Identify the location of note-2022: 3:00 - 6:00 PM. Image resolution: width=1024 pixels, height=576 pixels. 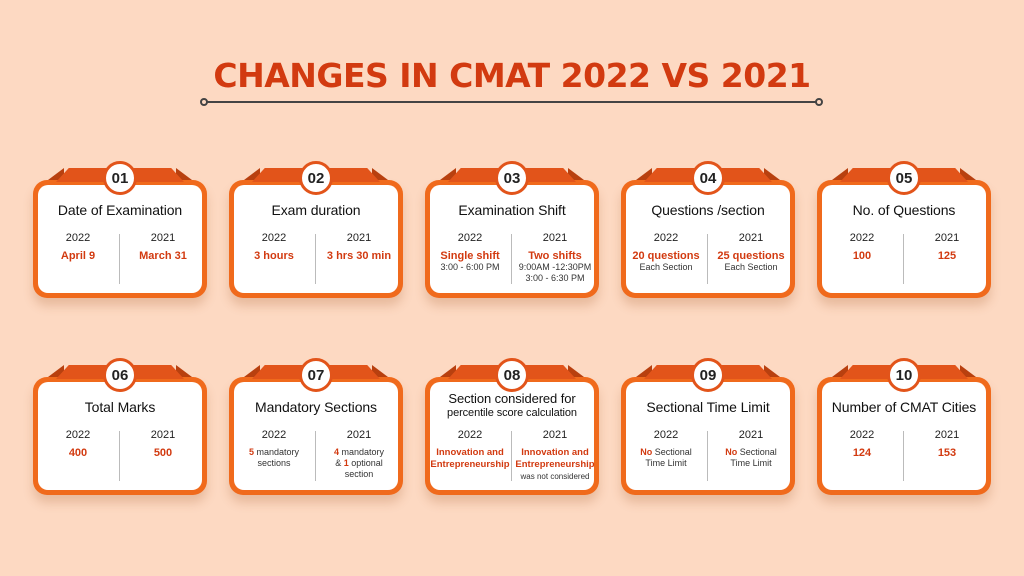
(470, 267).